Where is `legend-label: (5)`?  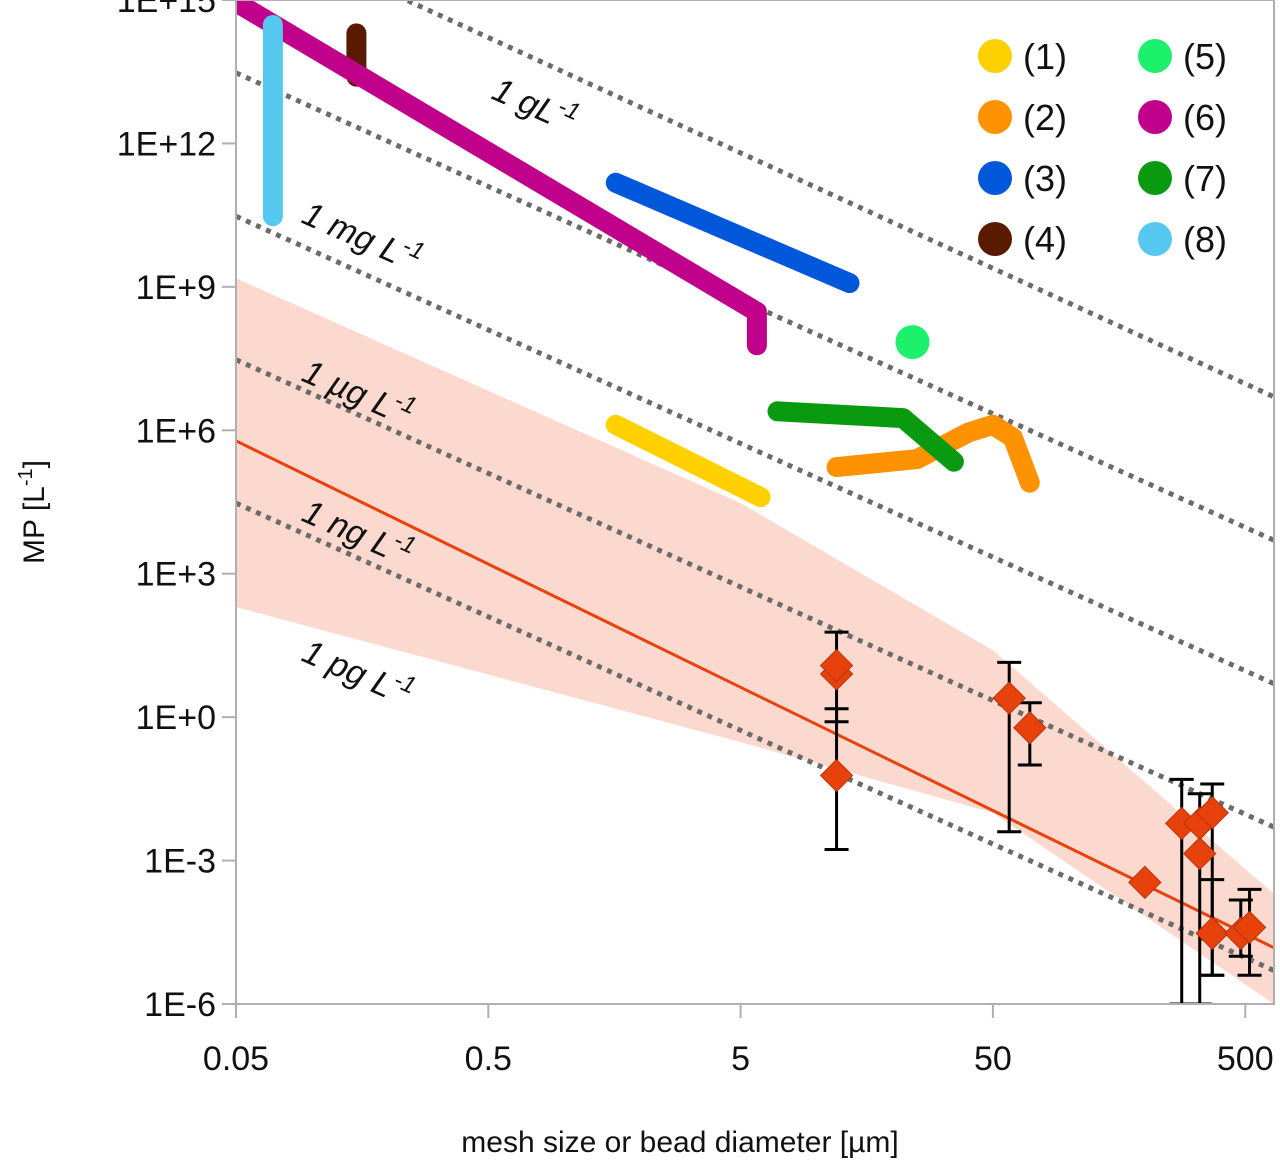 legend-label: (5) is located at coordinates (1205, 56).